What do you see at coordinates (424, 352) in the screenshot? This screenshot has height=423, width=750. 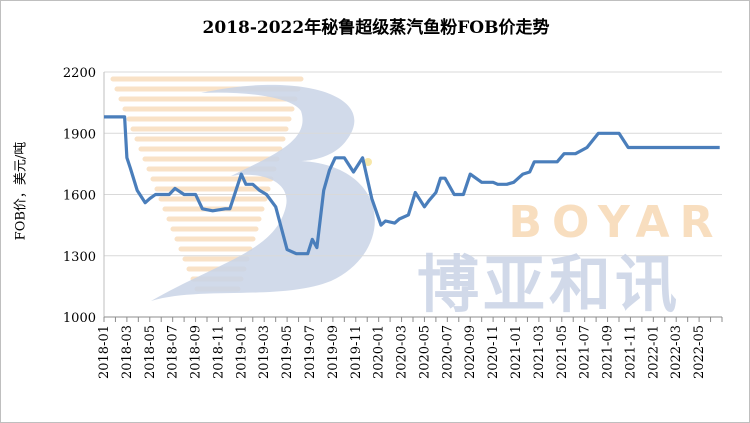 I see `x-tick-label: 2020-05` at bounding box center [424, 352].